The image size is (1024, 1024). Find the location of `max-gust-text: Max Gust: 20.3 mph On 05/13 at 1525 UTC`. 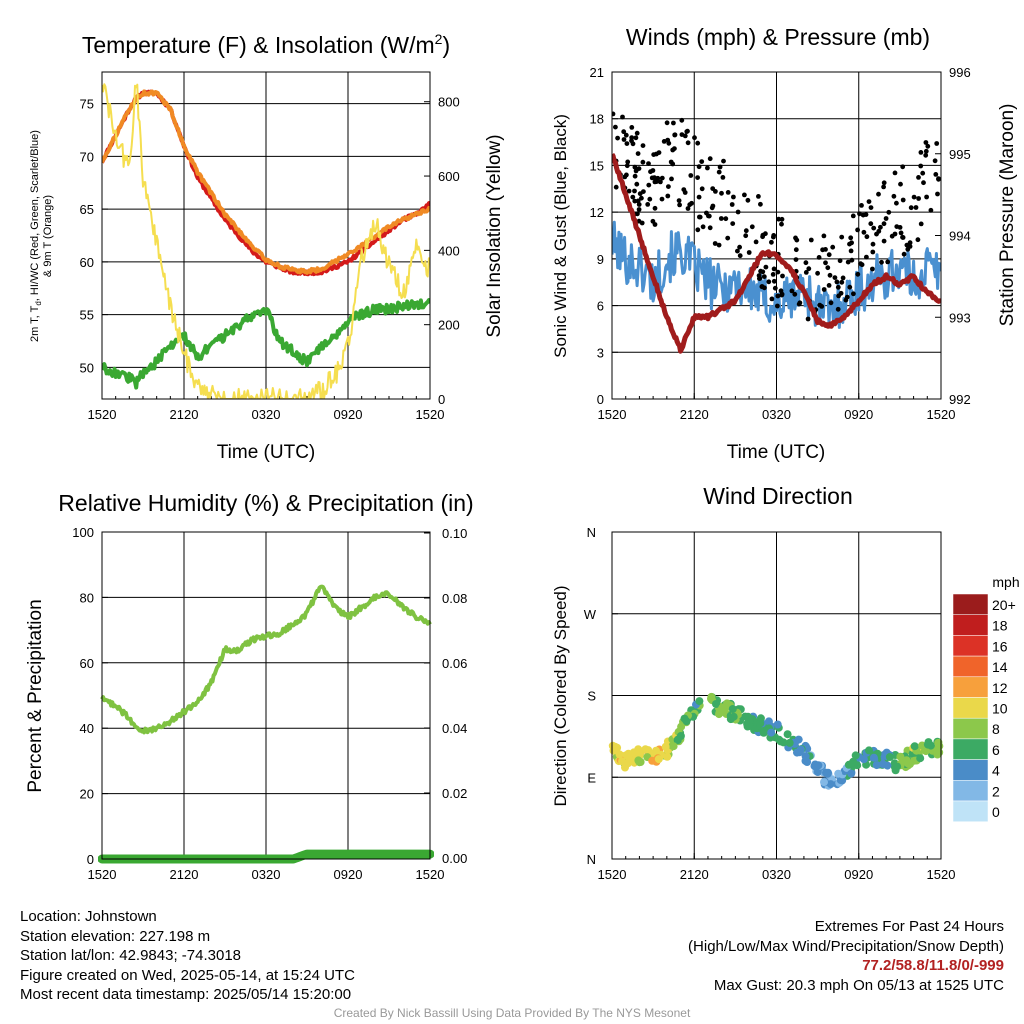

max-gust-text: Max Gust: 20.3 mph On 05/13 at 1525 UTC is located at coordinates (858, 985).